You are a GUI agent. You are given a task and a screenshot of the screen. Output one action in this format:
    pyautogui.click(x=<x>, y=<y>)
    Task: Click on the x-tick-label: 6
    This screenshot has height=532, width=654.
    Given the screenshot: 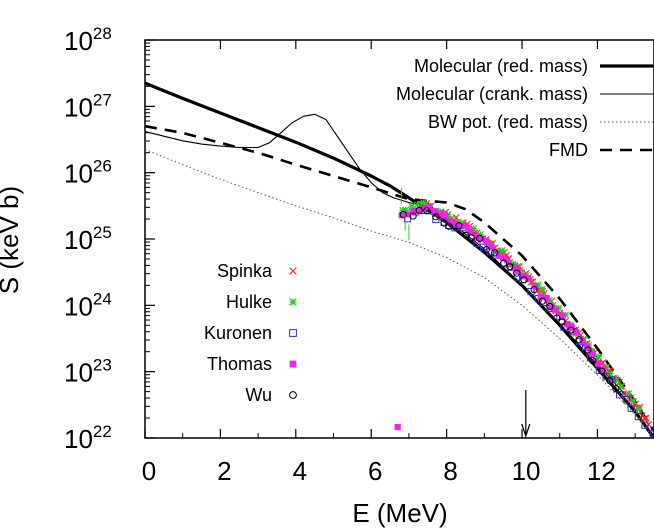 What is the action you would take?
    pyautogui.click(x=375, y=471)
    